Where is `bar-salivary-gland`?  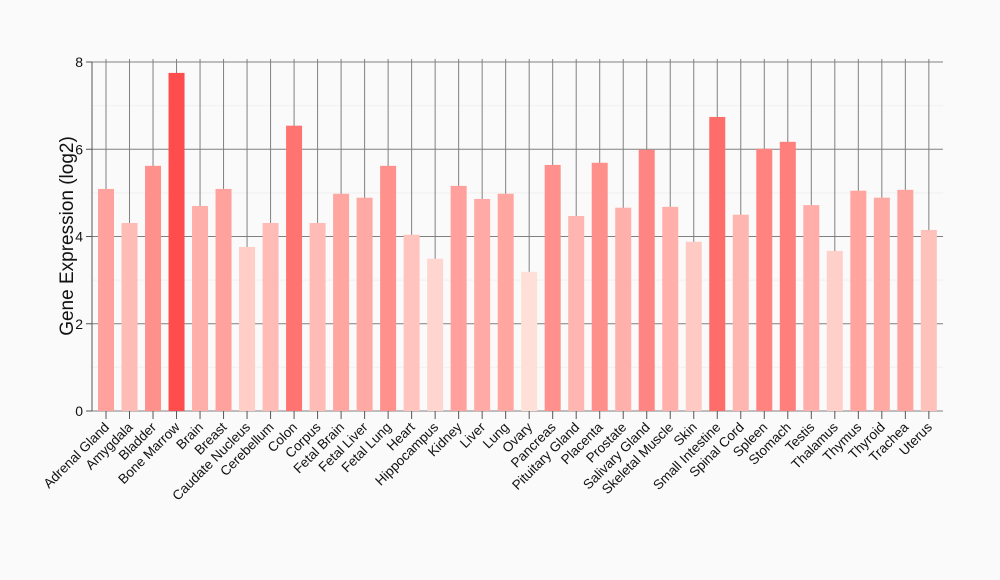
bar-salivary-gland is located at coordinates (646, 280).